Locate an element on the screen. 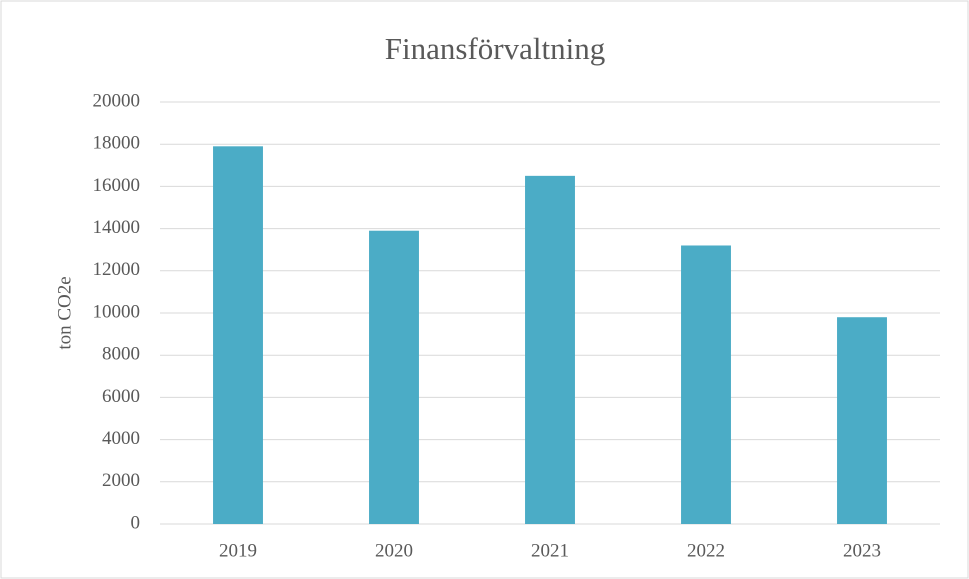 The height and width of the screenshot is (579, 969). y-tick-label: 20000 is located at coordinates (117, 100).